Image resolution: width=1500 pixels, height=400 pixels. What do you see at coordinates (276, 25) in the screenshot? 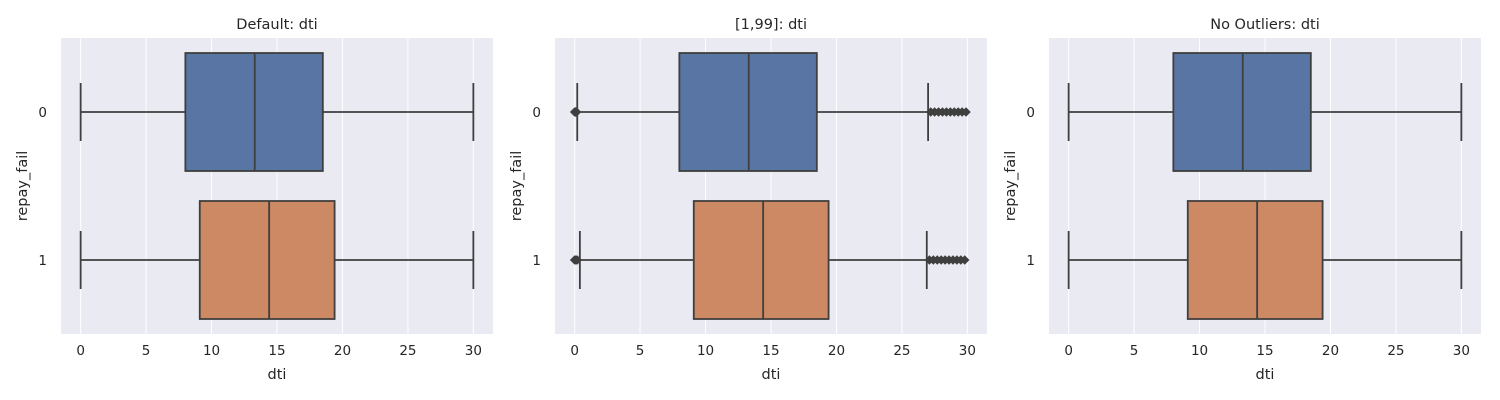
I see `chart-title: Default: dti` at bounding box center [276, 25].